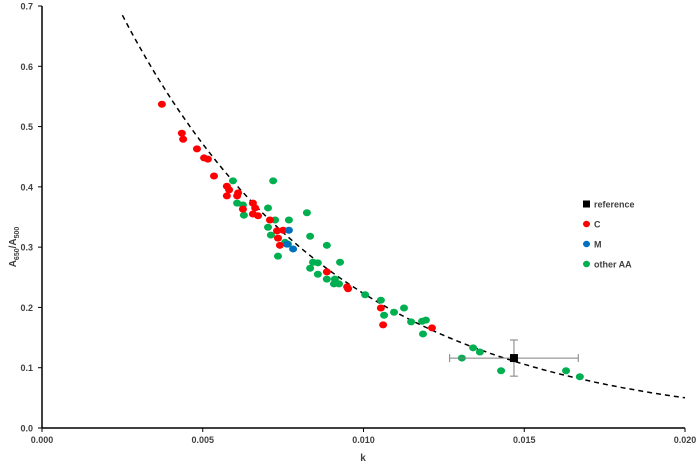 The height and width of the screenshot is (467, 700). Describe the element at coordinates (685, 440) in the screenshot. I see `x-tick-label: 0.020` at that location.